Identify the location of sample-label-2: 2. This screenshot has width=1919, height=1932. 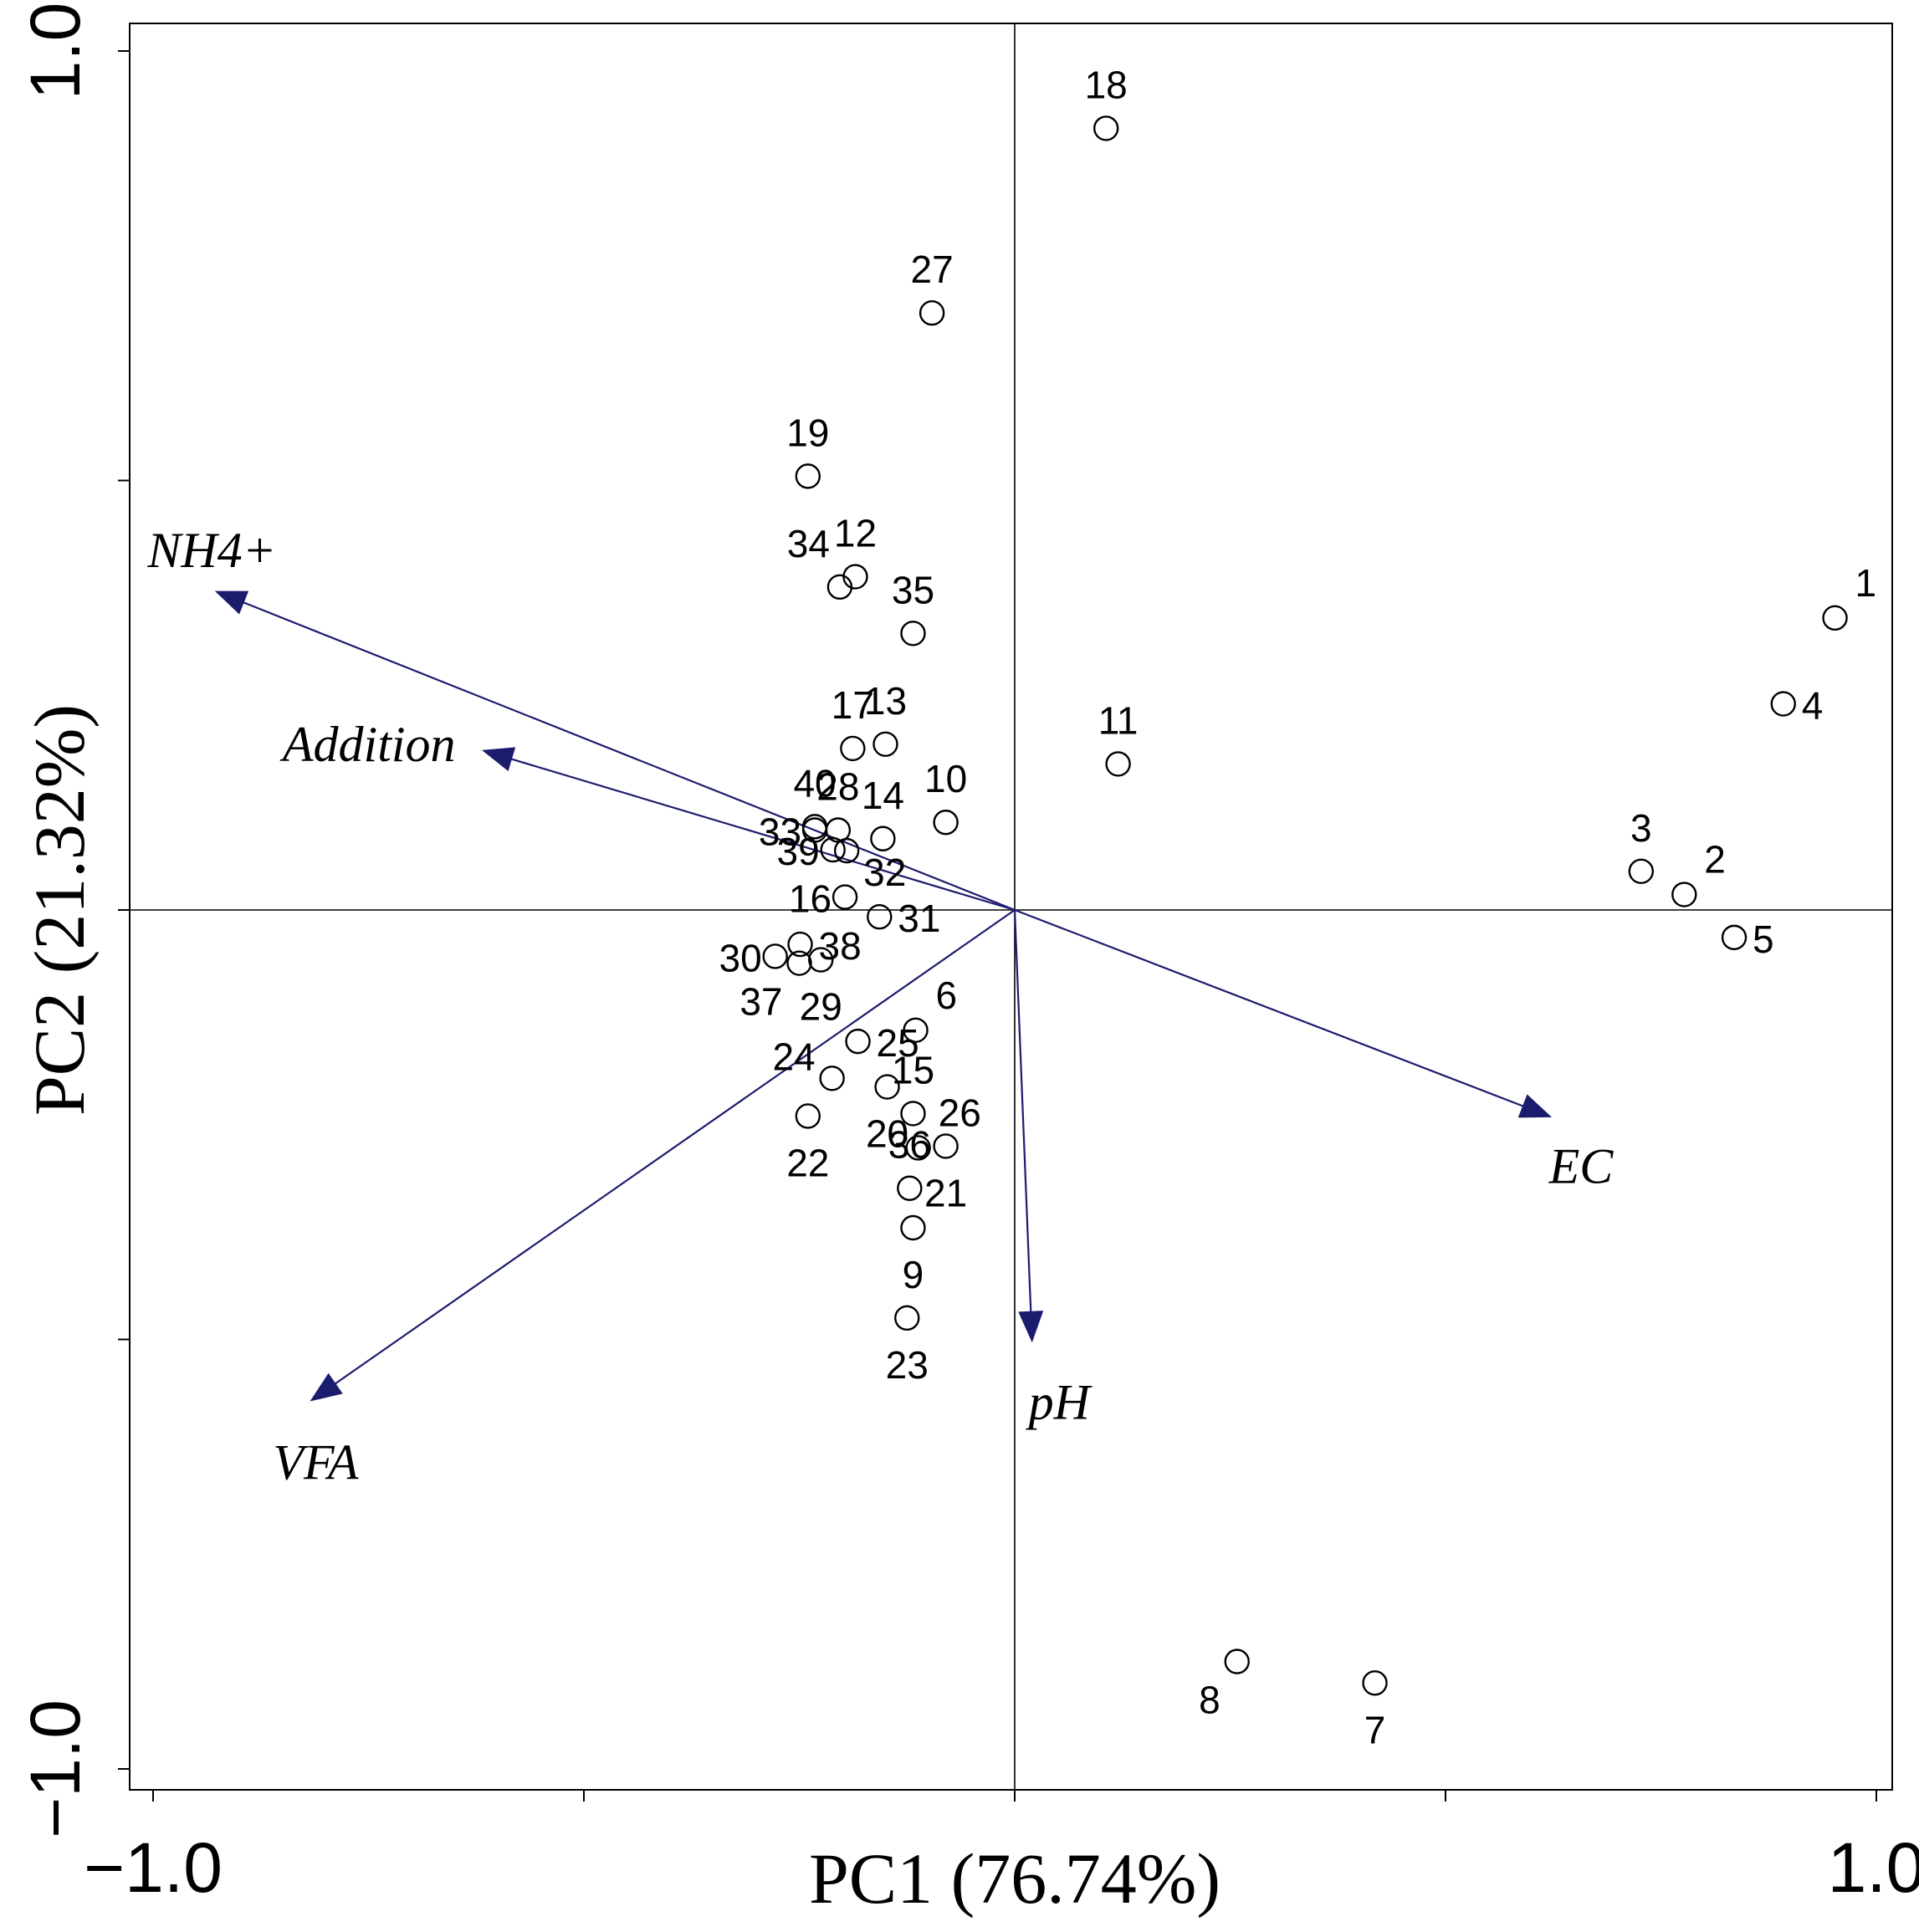
(1715, 860).